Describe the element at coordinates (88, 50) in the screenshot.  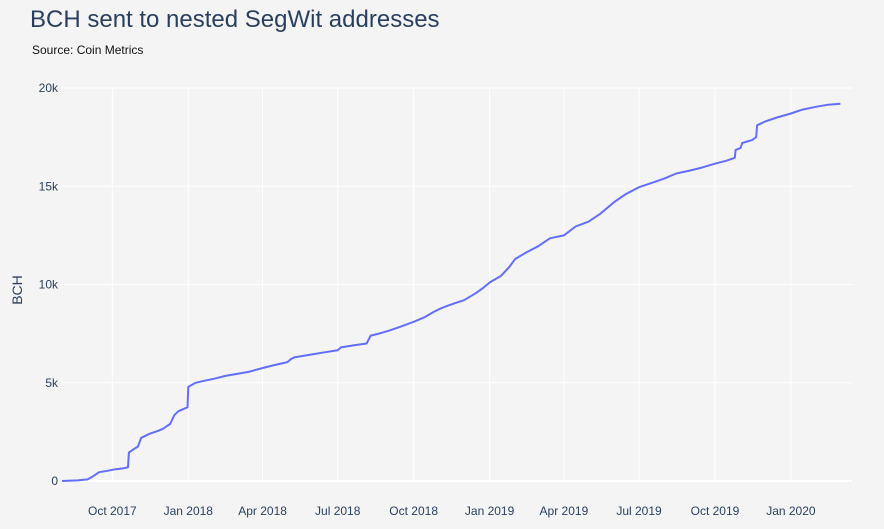
I see `chart-subtitle: Source: Coin Metrics` at that location.